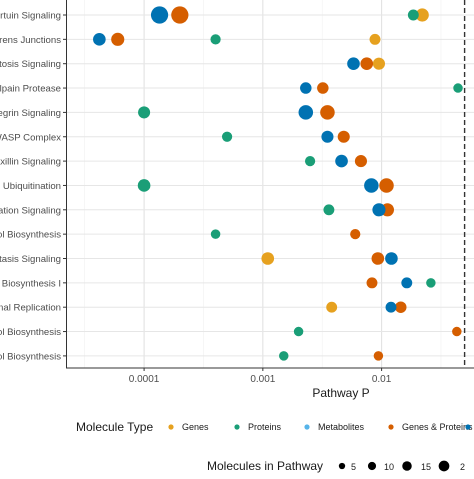 The width and height of the screenshot is (474, 479). Describe the element at coordinates (262, 379) in the screenshot. I see `x-tick-label: 0.001` at that location.